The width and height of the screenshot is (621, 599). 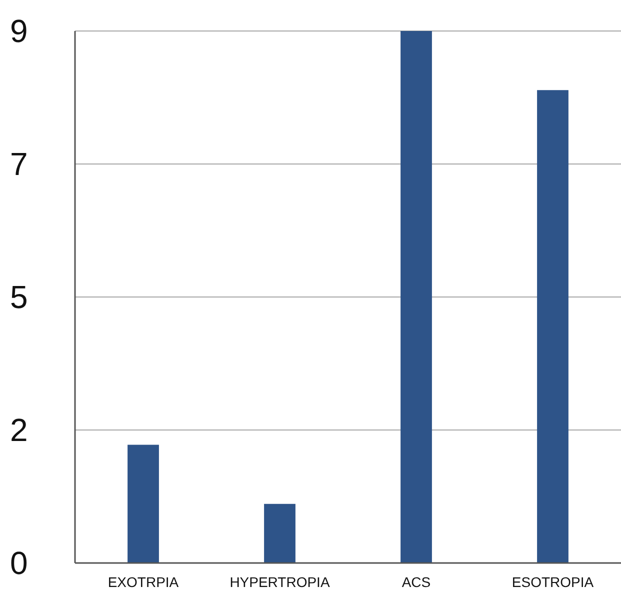 What do you see at coordinates (19, 430) in the screenshot?
I see `y-tick-label: 2` at bounding box center [19, 430].